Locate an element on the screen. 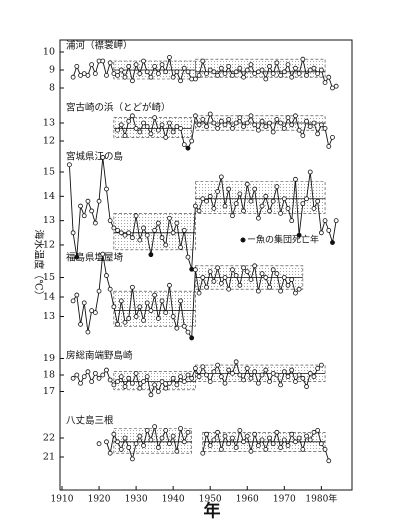 Image resolution: width=400 pixels, height=523 pixels. y-tick-label: 18 is located at coordinates (49, 375).